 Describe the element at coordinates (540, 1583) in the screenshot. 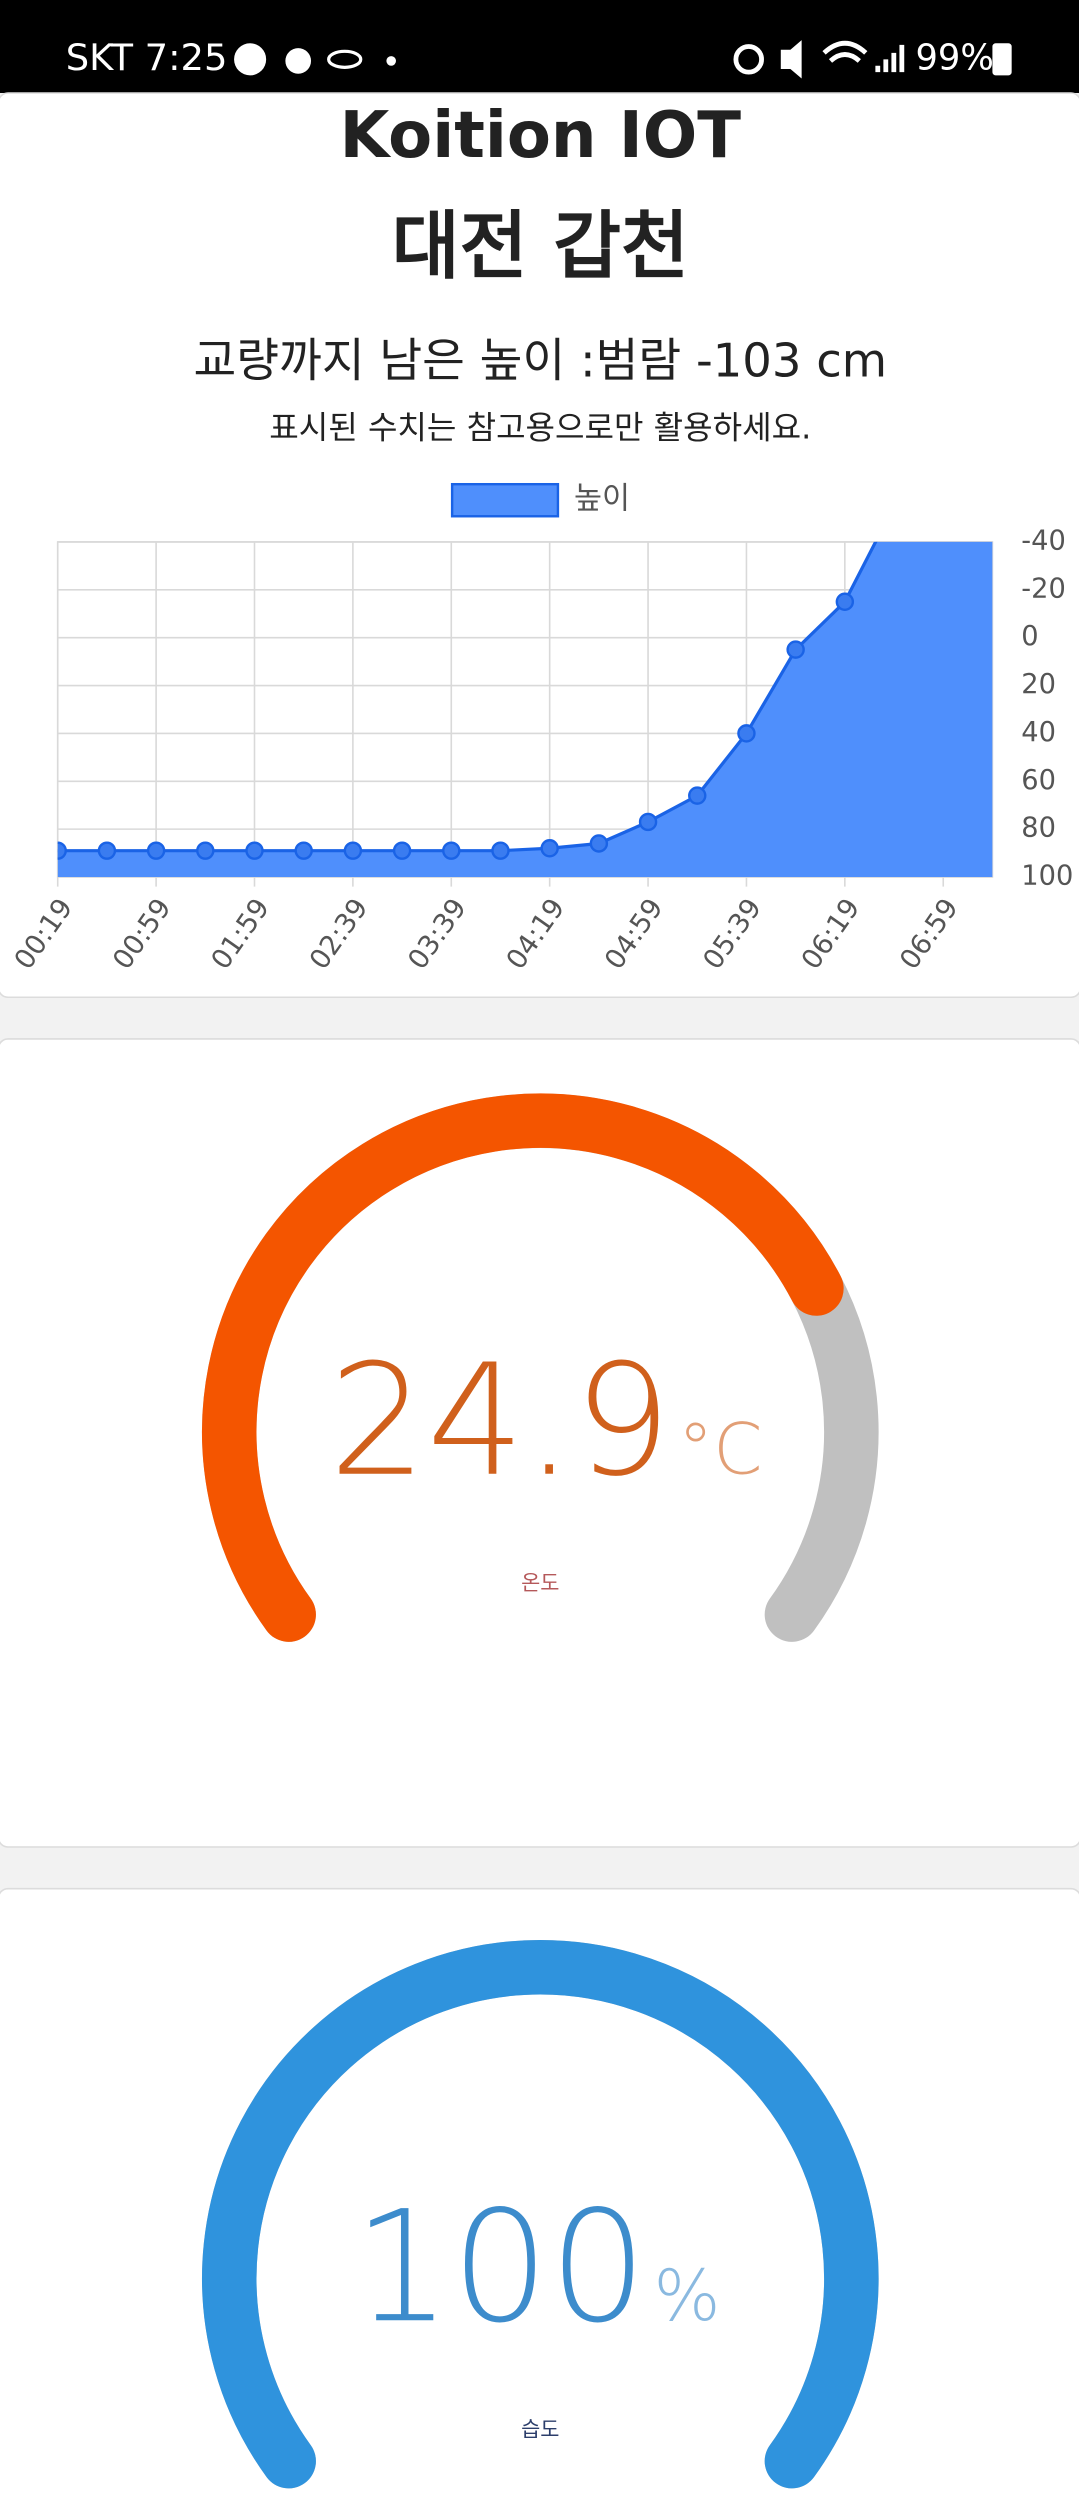

I see `gauge-label: 온도` at that location.